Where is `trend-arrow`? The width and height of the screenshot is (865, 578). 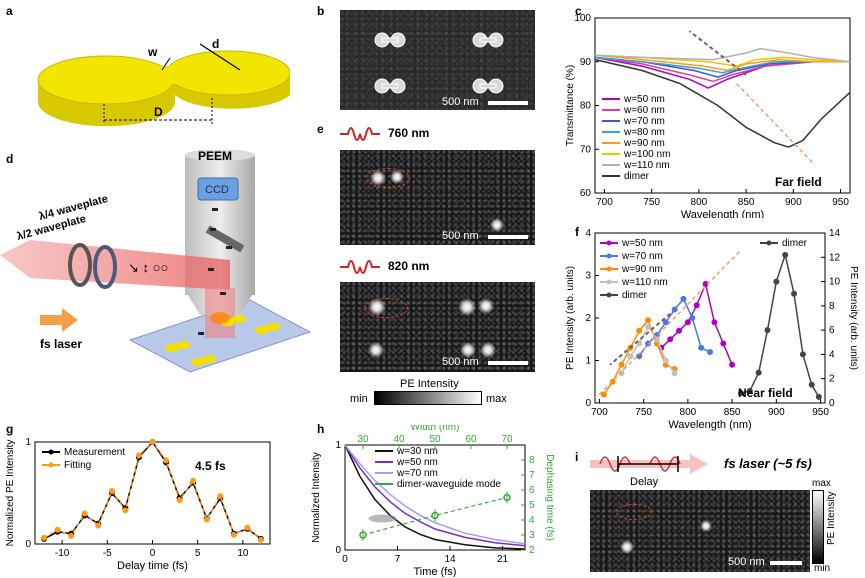 trend-arrow is located at coordinates (717, 53).